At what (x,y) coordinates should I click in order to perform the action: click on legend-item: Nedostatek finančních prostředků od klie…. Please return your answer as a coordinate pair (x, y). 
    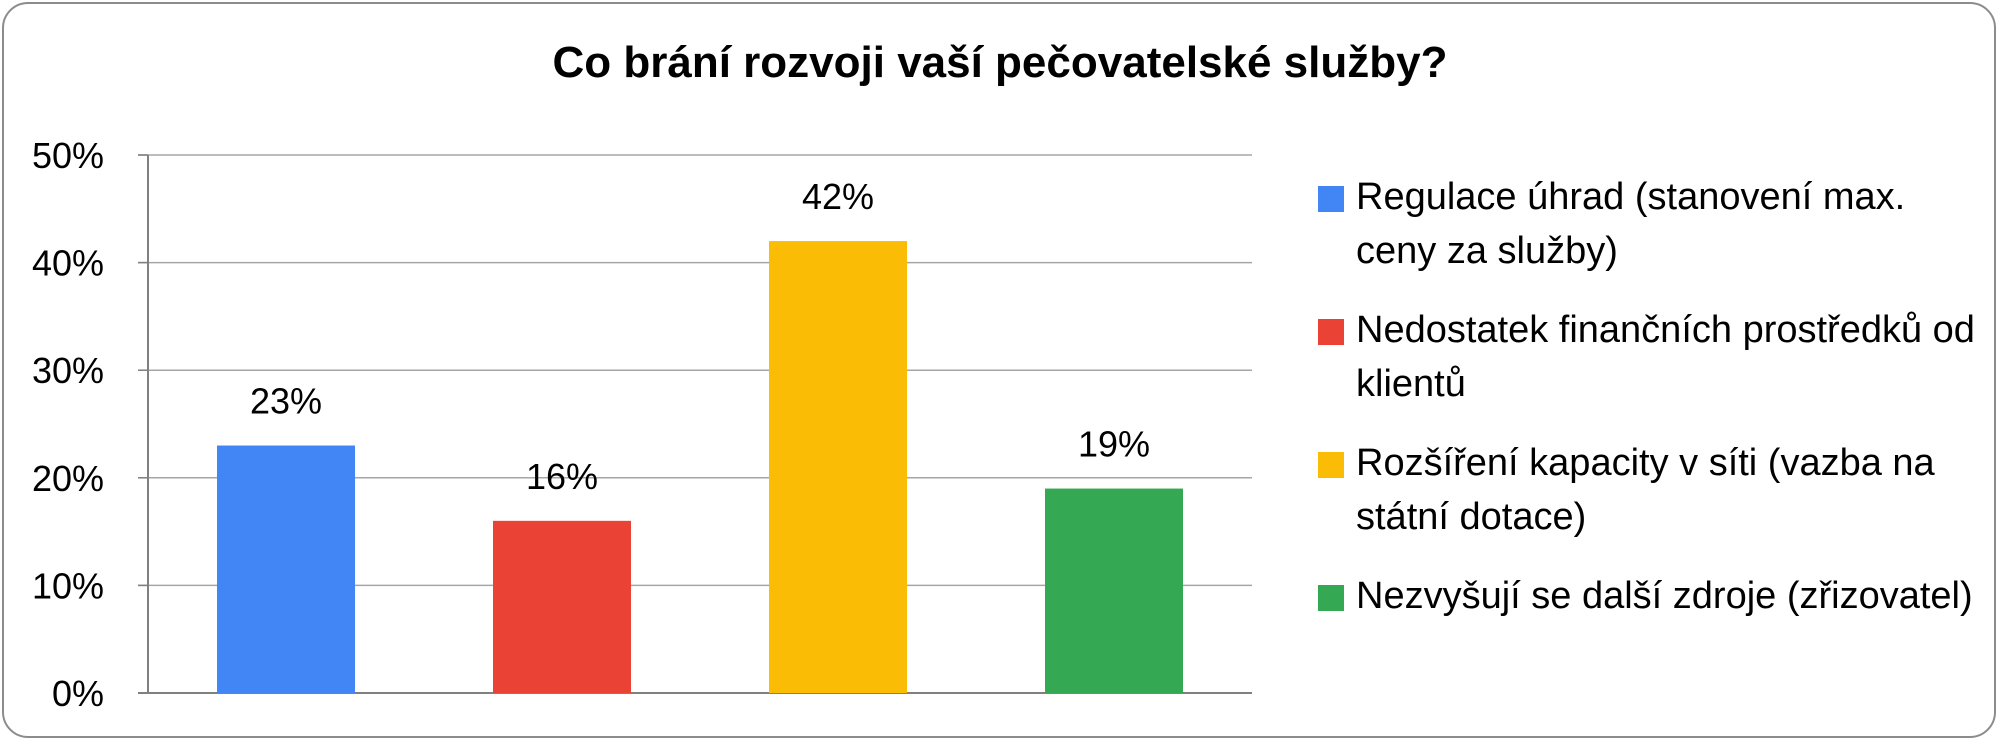
    Looking at the image, I should click on (1648, 369).